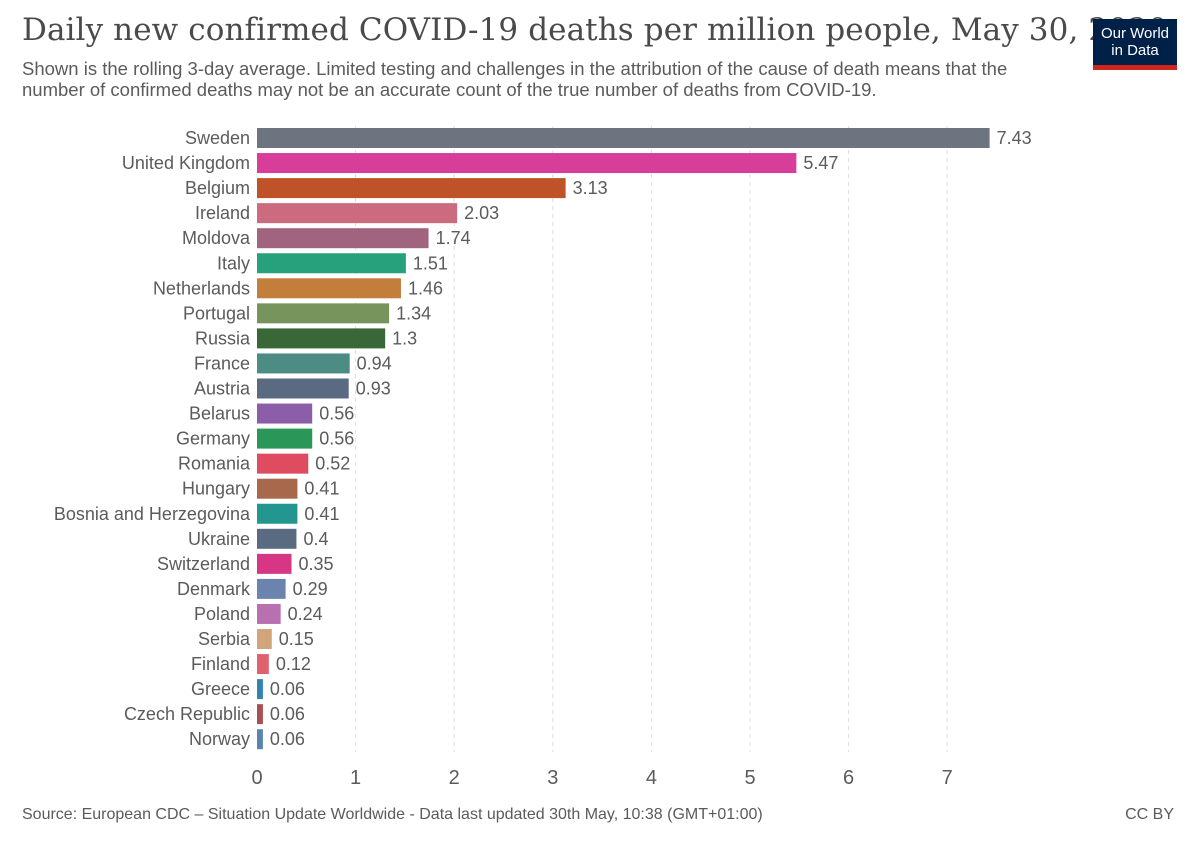  I want to click on category-label: Ireland, so click(222, 213).